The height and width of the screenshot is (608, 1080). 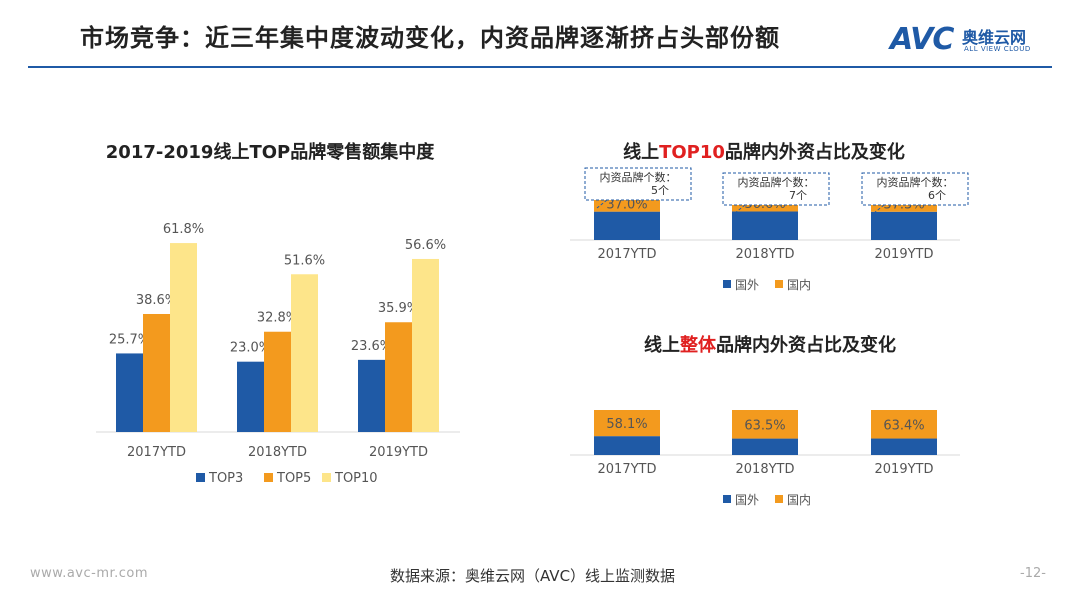 I want to click on chart3-title: 线上整体品牌内外资占比及变化, so click(x=770, y=345).